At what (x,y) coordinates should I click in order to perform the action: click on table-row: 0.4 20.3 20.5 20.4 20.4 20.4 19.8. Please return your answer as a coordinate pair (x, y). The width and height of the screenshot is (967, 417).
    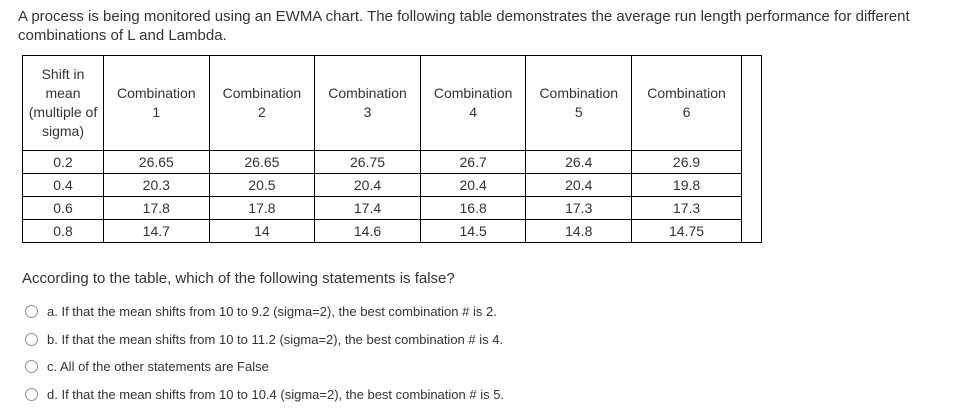
    Looking at the image, I should click on (392, 185).